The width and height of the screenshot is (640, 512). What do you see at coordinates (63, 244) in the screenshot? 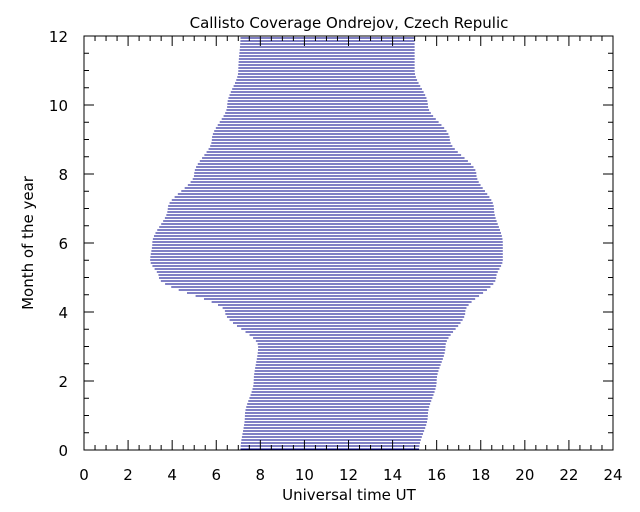
I see `y-tick-label: 6` at bounding box center [63, 244].